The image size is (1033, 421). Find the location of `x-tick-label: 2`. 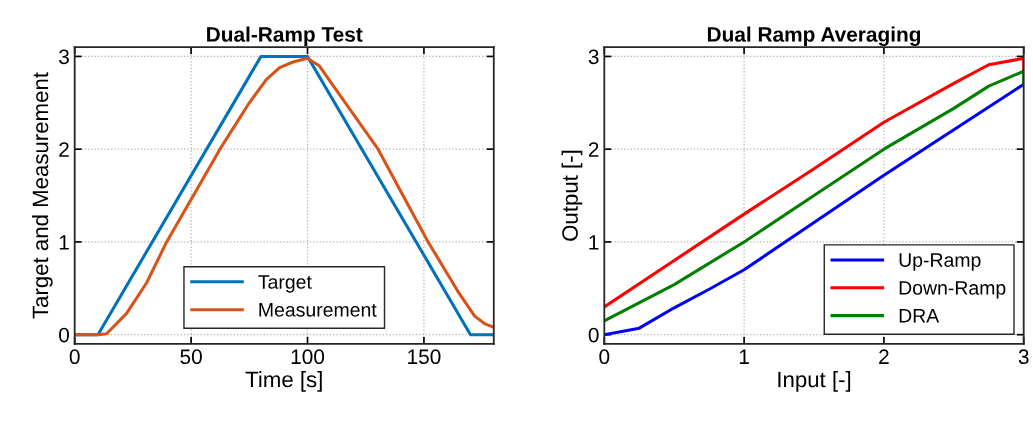

x-tick-label: 2 is located at coordinates (884, 356).